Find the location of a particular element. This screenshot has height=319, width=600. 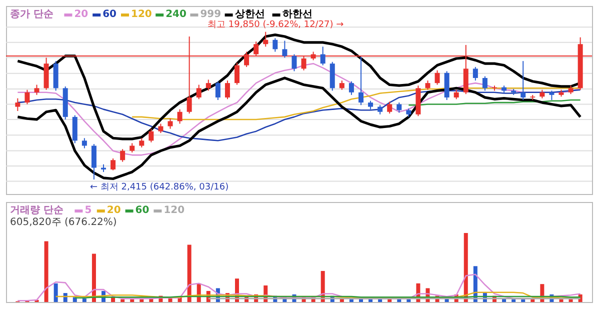

legend-label: 하한선 is located at coordinates (297, 14).